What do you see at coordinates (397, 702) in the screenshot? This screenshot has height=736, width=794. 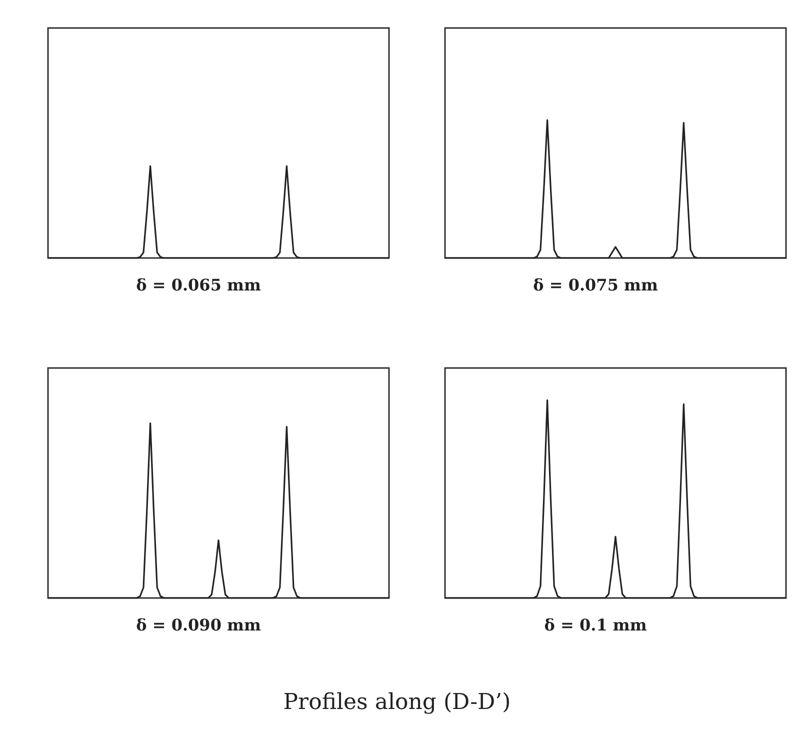 I see `text: Profiles along (D-D’)` at bounding box center [397, 702].